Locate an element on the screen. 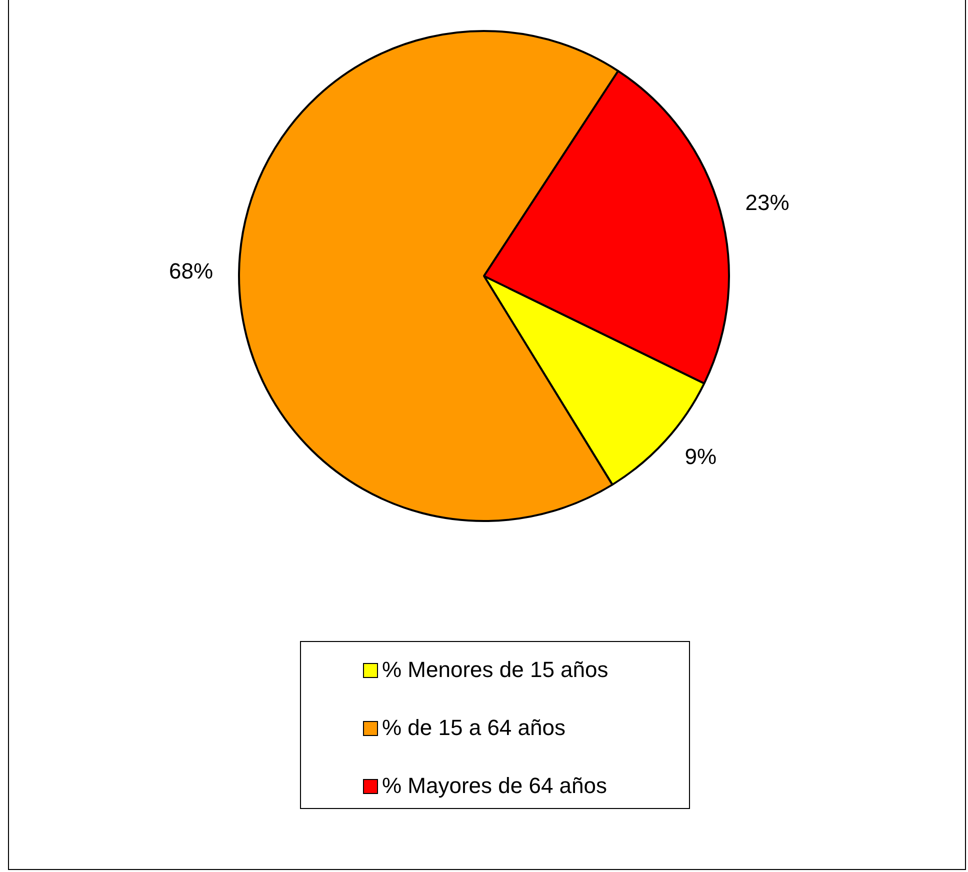 This screenshot has height=872, width=968. data-label: 23% is located at coordinates (767, 203).